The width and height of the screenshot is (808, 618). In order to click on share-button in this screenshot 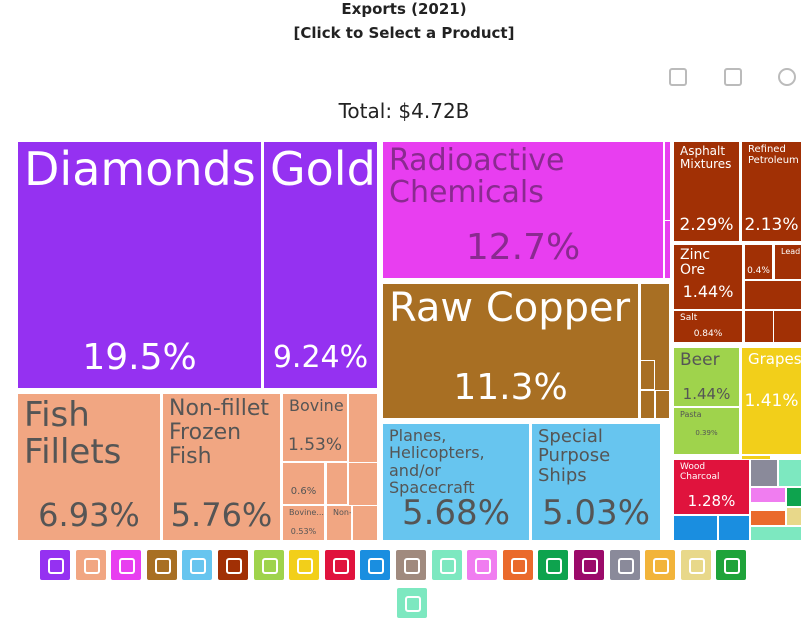, I will do `click(787, 77)`.